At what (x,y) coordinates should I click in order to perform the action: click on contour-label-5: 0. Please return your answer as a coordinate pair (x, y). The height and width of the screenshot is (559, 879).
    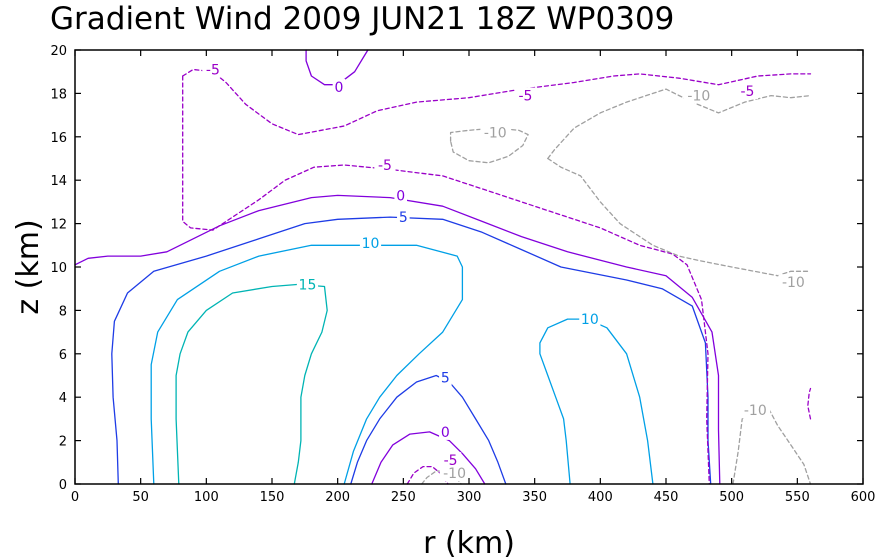
    Looking at the image, I should click on (400, 196).